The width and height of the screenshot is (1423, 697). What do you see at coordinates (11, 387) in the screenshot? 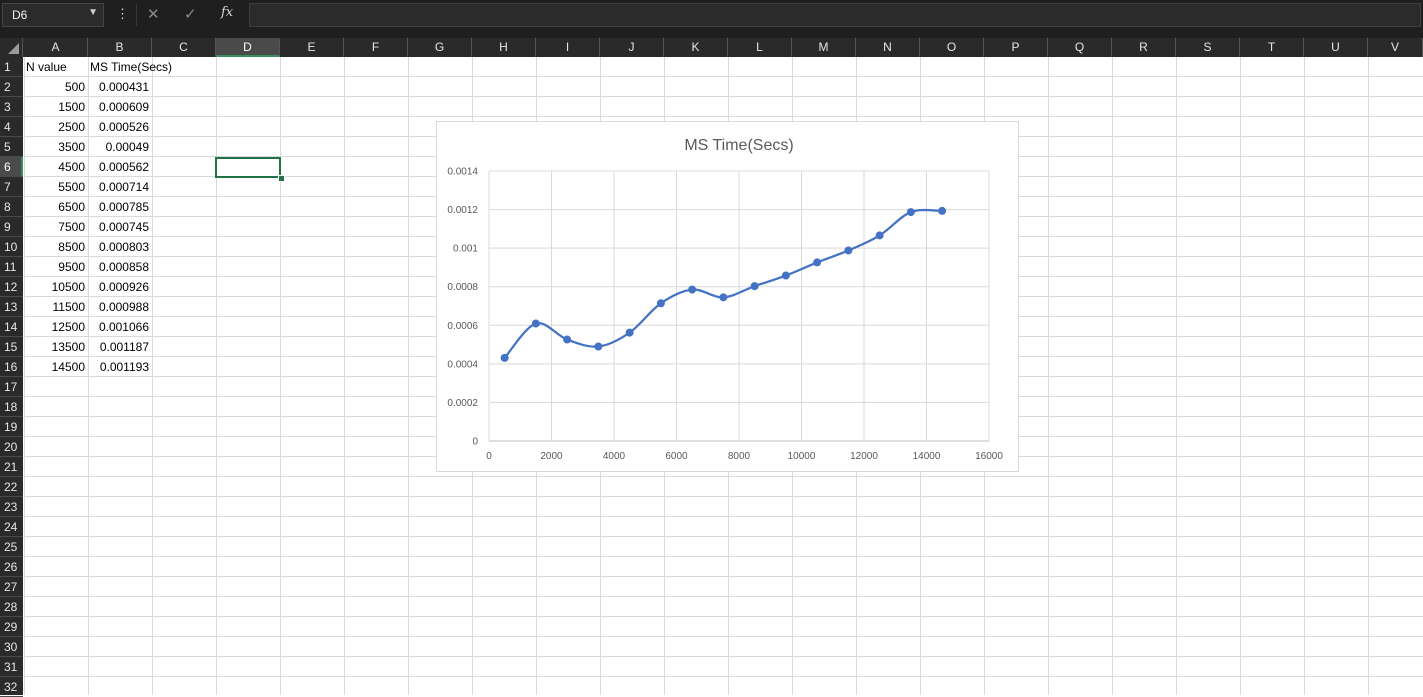
I see `row-header-17: 17` at bounding box center [11, 387].